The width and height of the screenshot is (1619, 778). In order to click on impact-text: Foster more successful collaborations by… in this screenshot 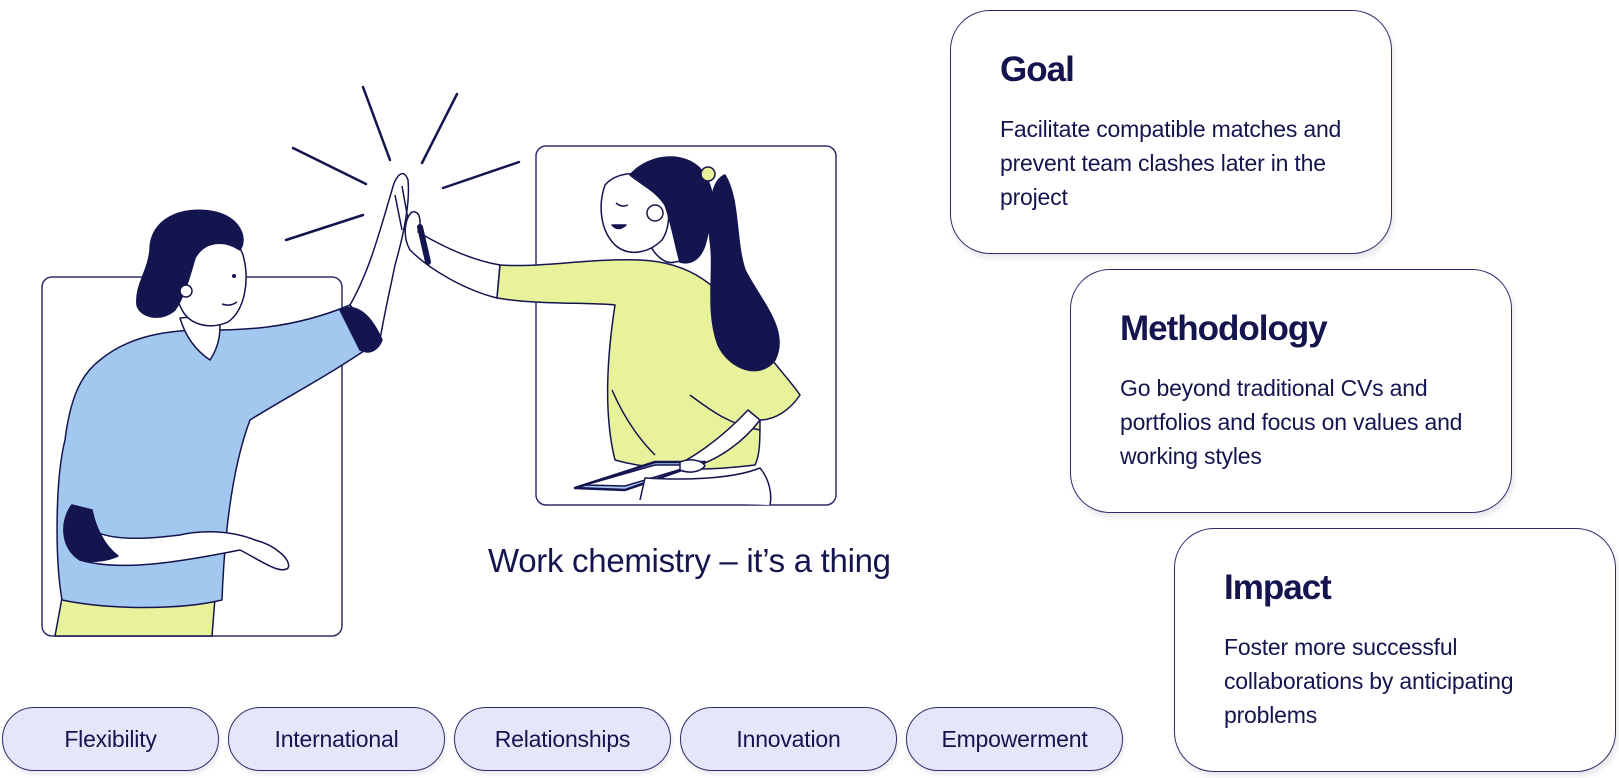, I will do `click(1369, 680)`.